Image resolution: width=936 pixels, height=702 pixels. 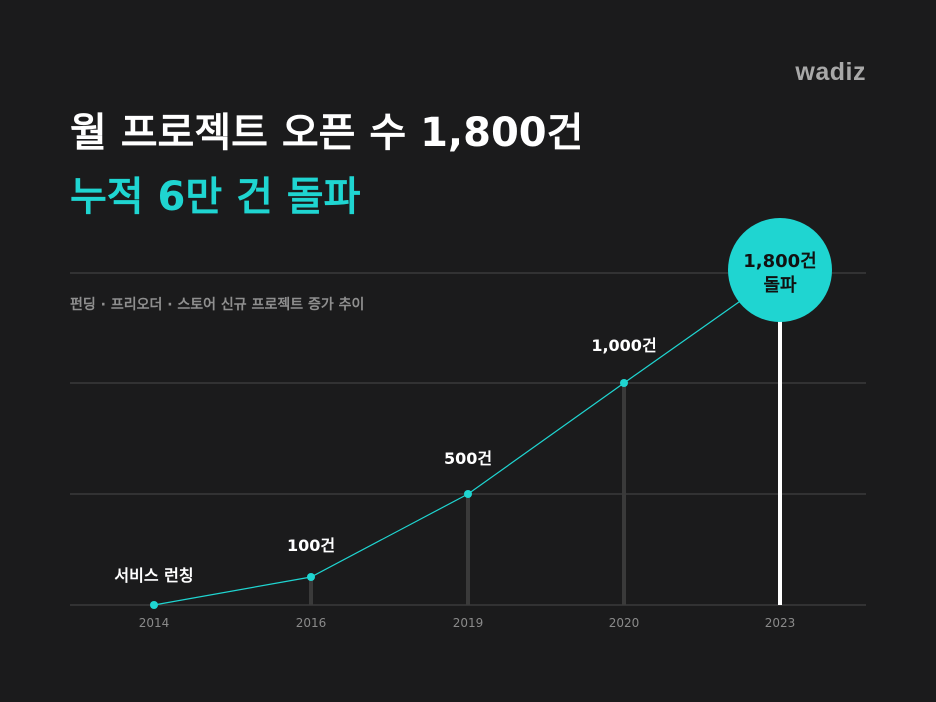 What do you see at coordinates (327, 133) in the screenshot?
I see `page-title: 월 프로젝트 오픈 수 1,800건` at bounding box center [327, 133].